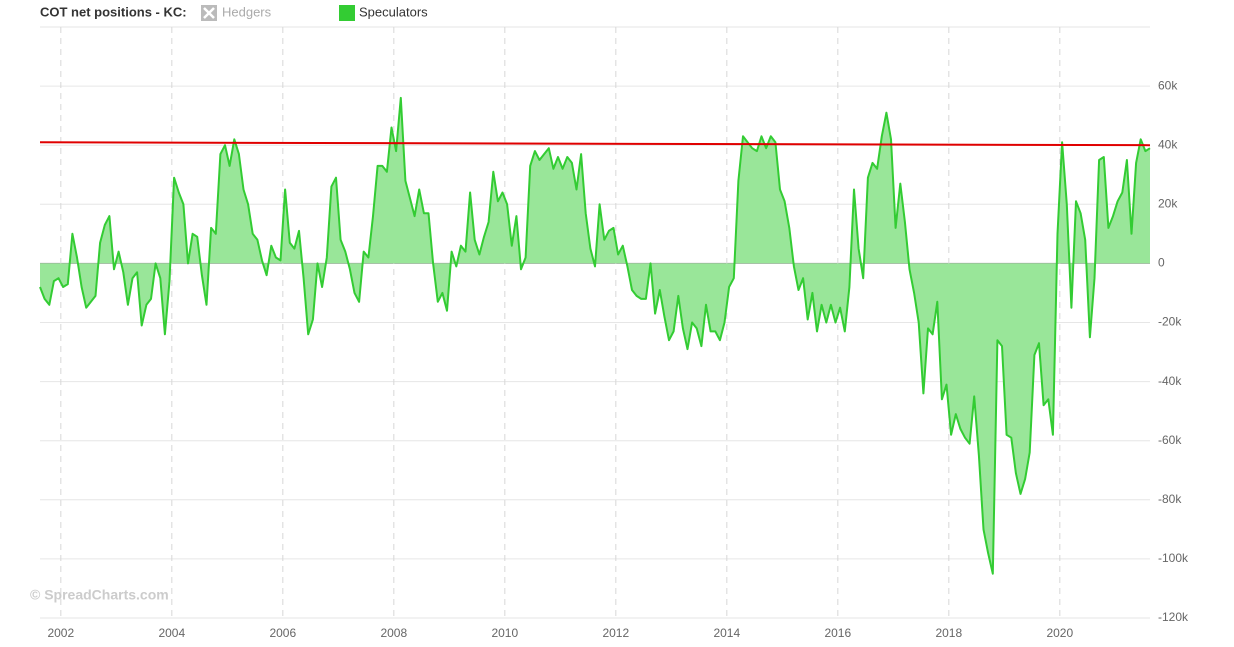 The width and height of the screenshot is (1234, 647). Describe the element at coordinates (1168, 203) in the screenshot. I see `y-tick-label: 20k` at that location.